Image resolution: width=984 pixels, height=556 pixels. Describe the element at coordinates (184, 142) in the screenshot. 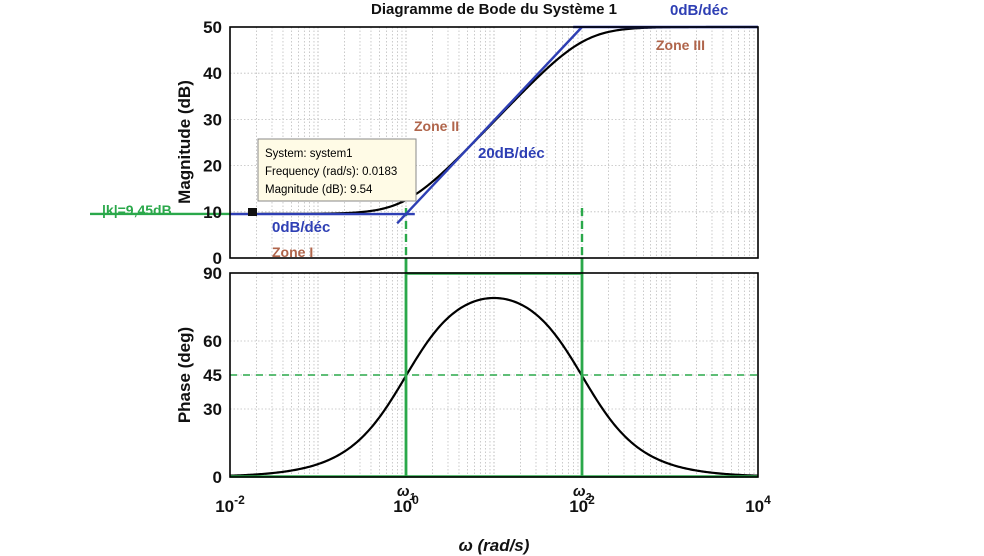

I see `magnitude-axis-label: Magnitude (dB)` at that location.